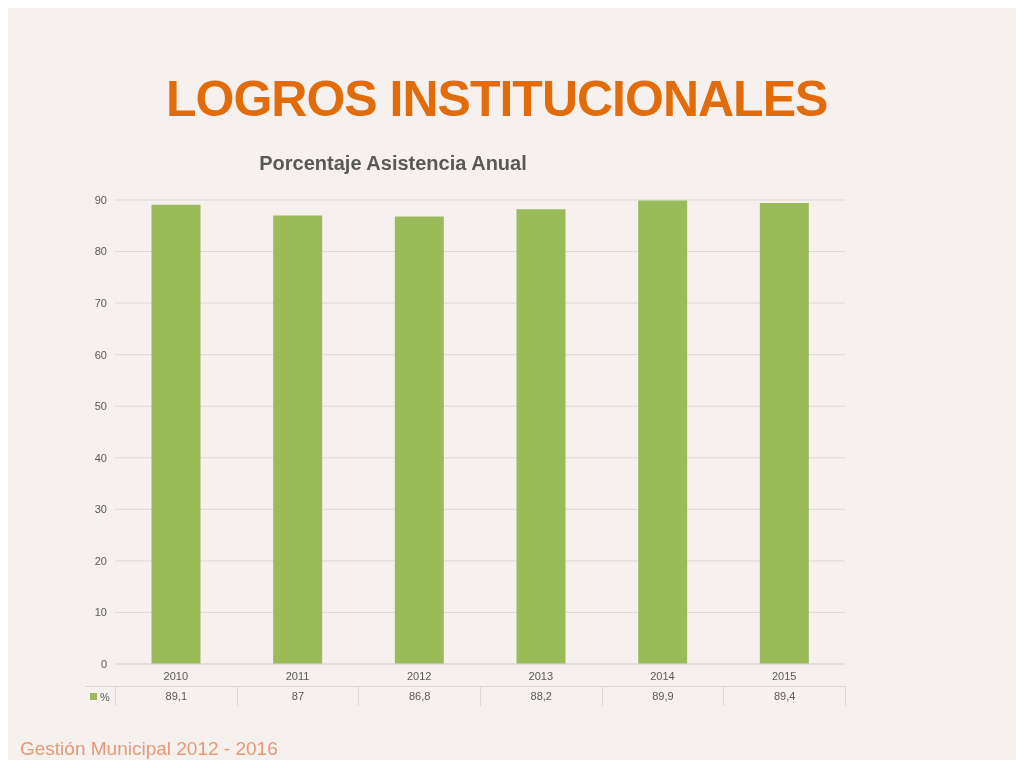  What do you see at coordinates (298, 696) in the screenshot?
I see `data-label: 87` at bounding box center [298, 696].